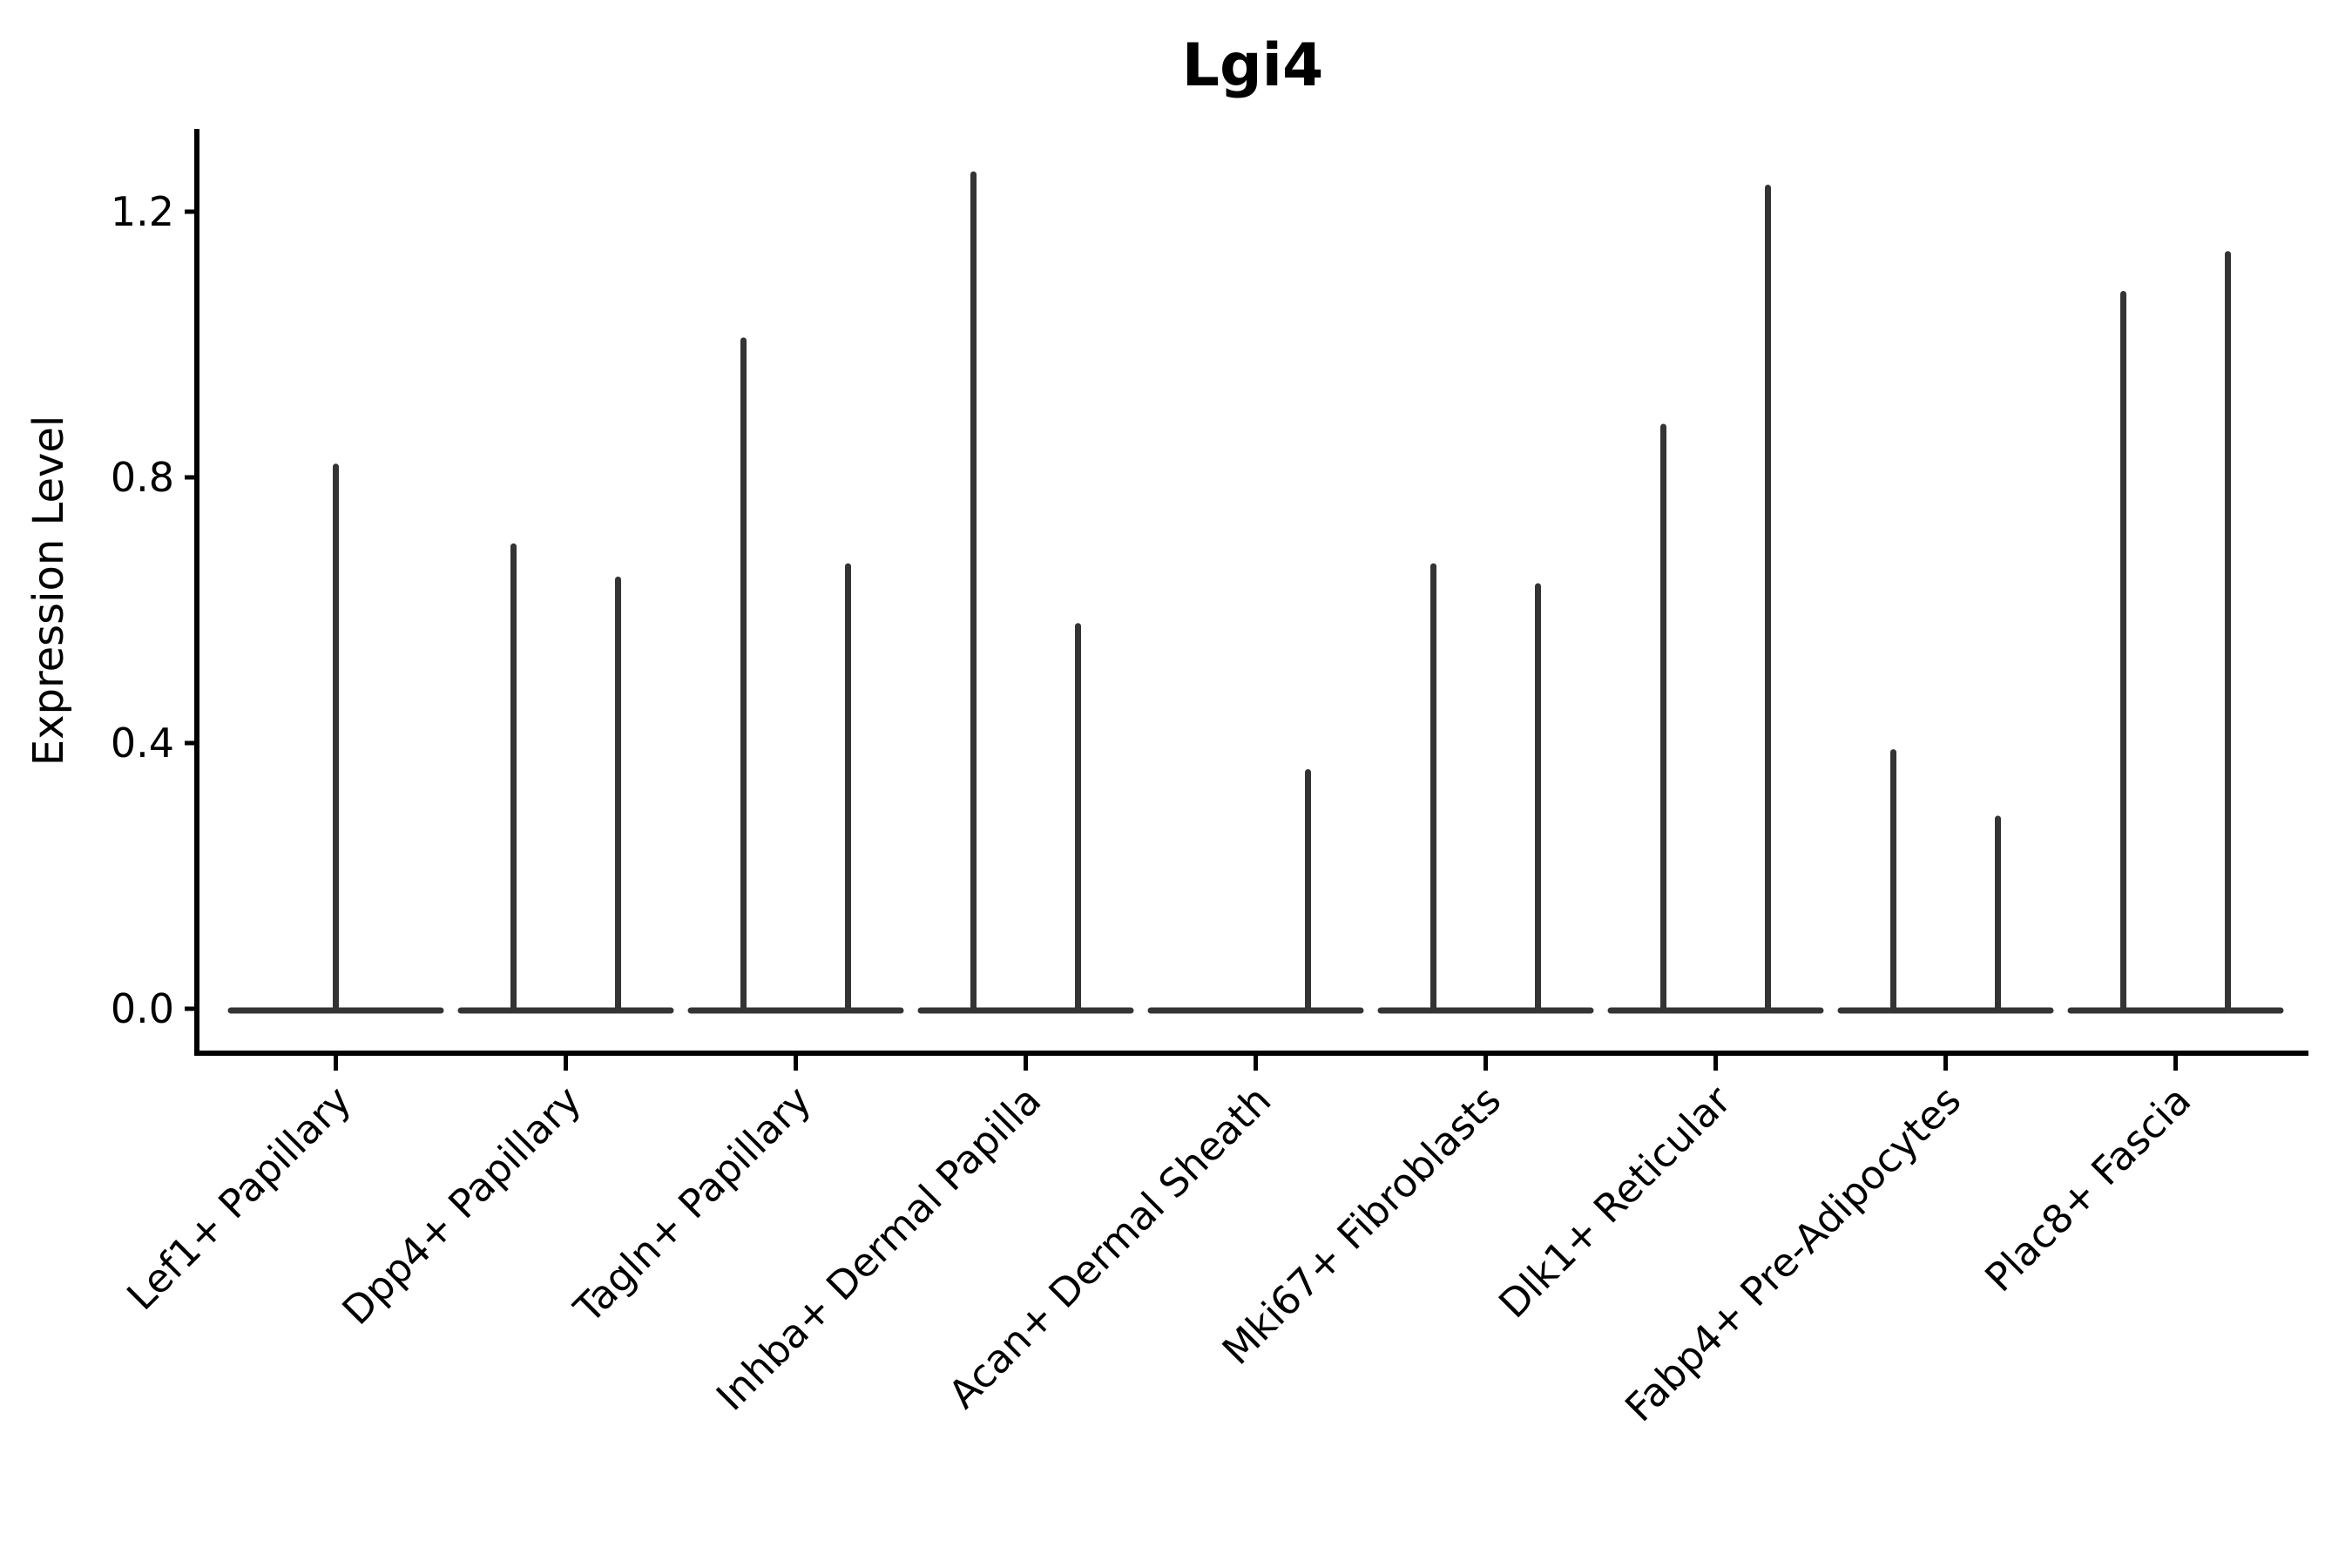 The width and height of the screenshot is (2352, 1568). Describe the element at coordinates (142, 211) in the screenshot. I see `y-tick-label: 1.2` at that location.